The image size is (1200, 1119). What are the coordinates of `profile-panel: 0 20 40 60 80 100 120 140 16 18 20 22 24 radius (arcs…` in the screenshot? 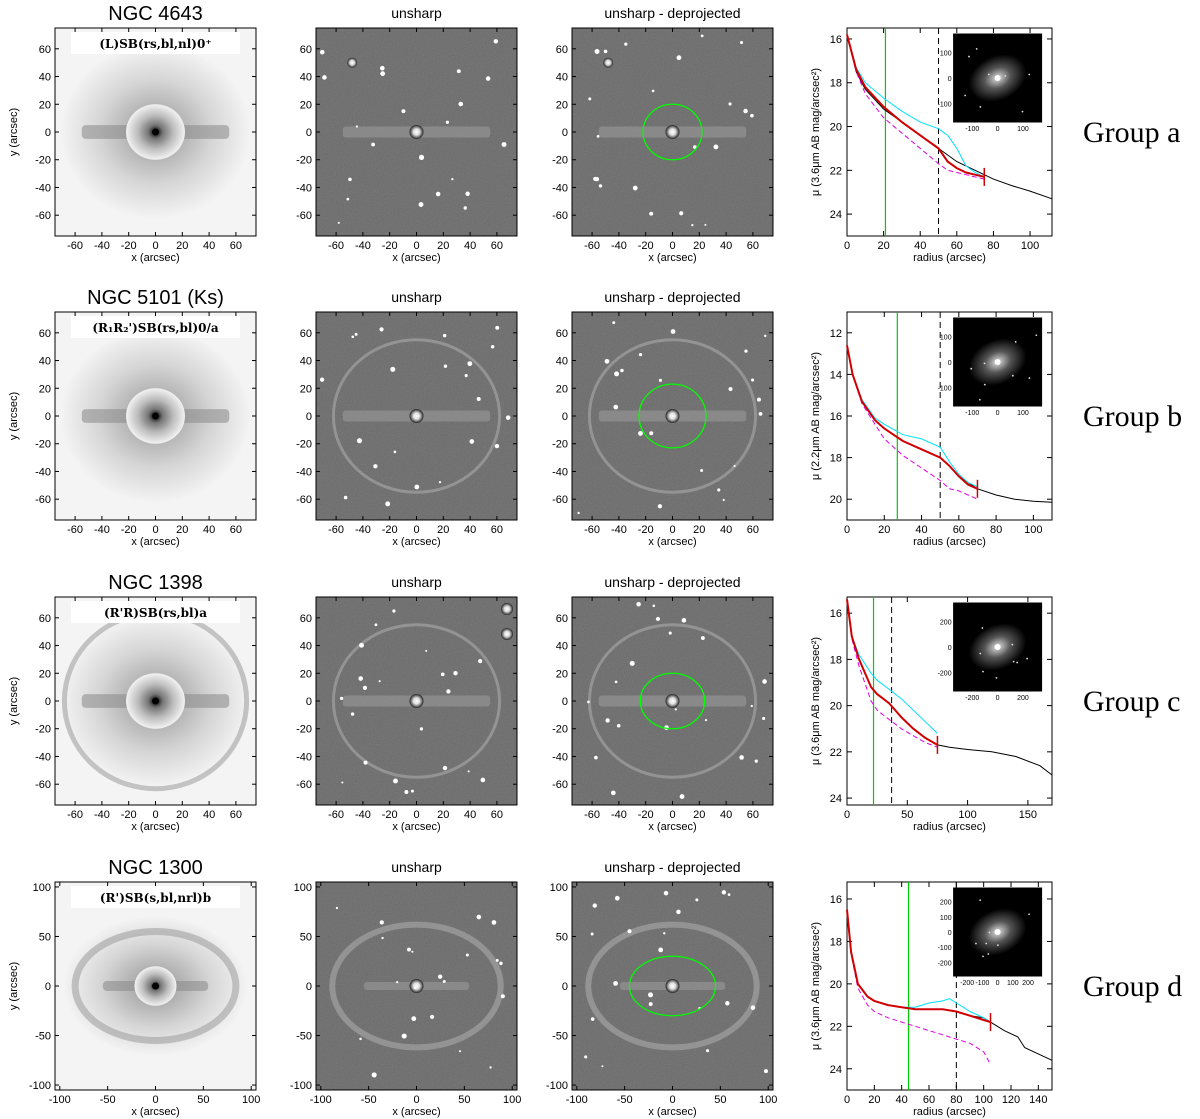 It's located at (931, 999).